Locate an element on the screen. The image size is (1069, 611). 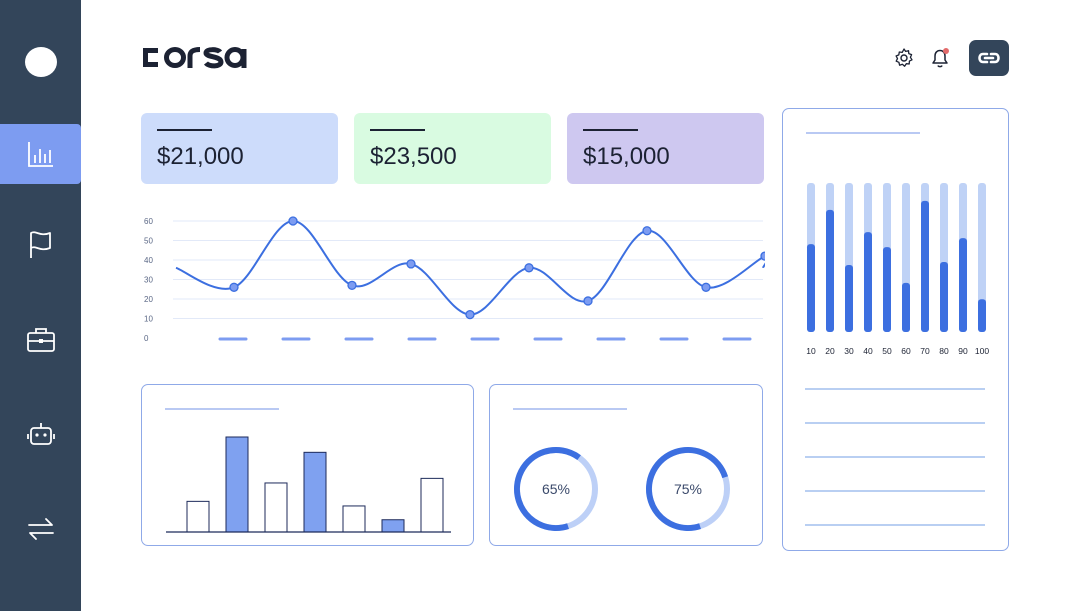
briefcase-icon is located at coordinates (40, 340).